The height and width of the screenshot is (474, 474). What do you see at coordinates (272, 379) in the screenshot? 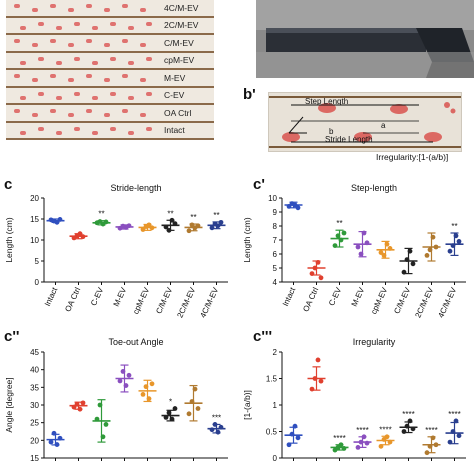
I see `y-tick-label: 1.5` at bounding box center [272, 379].